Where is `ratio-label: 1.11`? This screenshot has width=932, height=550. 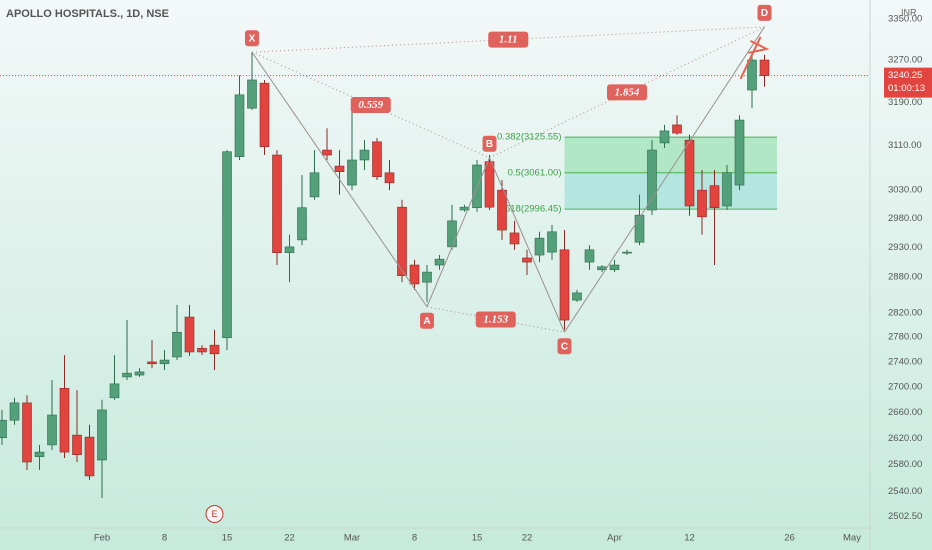
ratio-label: 1.11 is located at coordinates (508, 40).